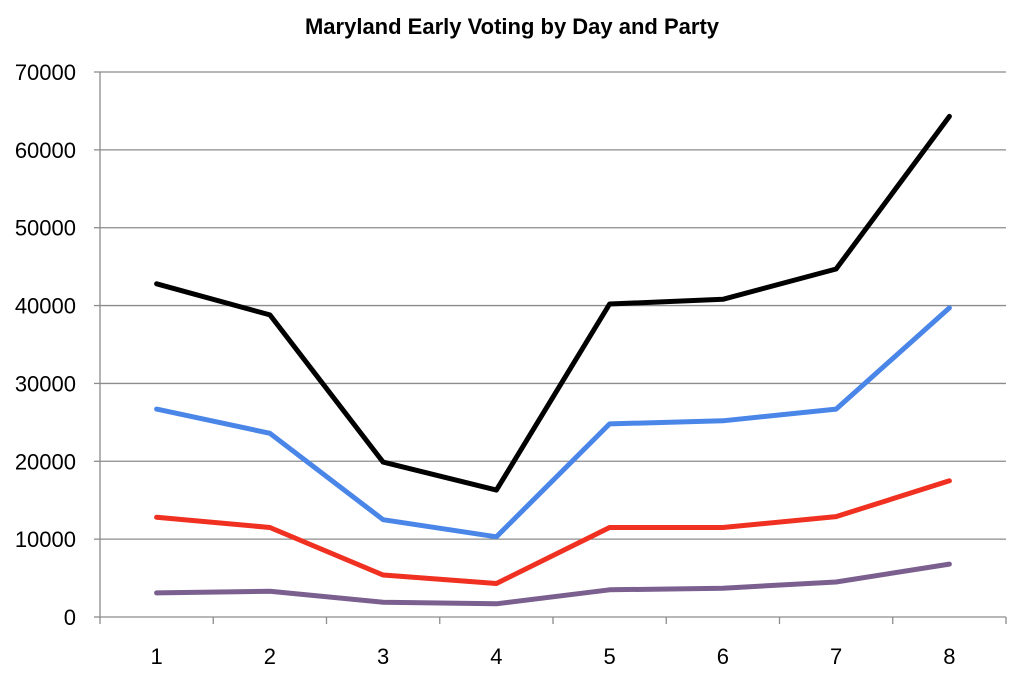 The height and width of the screenshot is (675, 1024). Describe the element at coordinates (723, 656) in the screenshot. I see `x-tick-label: 6` at that location.